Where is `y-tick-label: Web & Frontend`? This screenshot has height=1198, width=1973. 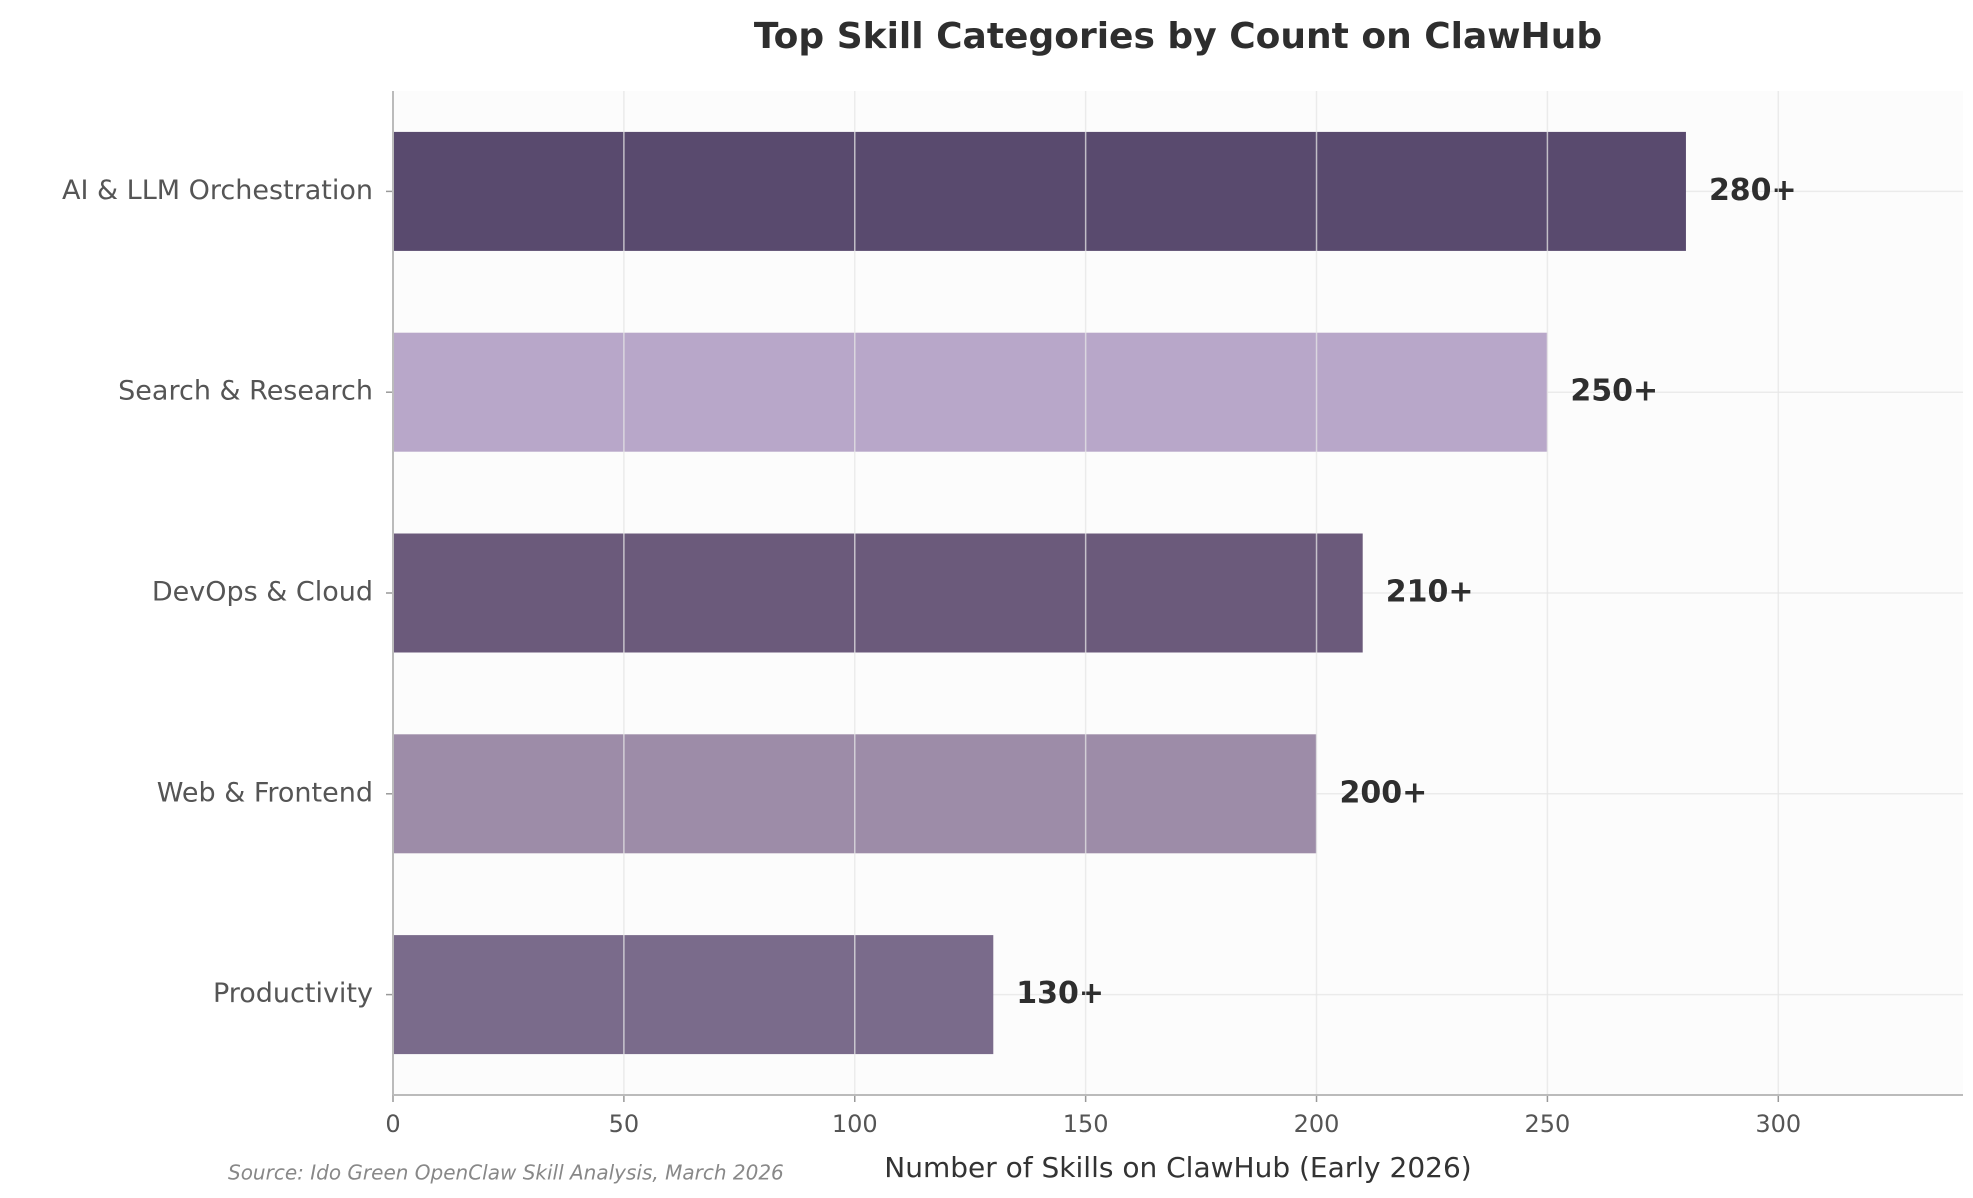 y-tick-label: Web & Frontend is located at coordinates (265, 792).